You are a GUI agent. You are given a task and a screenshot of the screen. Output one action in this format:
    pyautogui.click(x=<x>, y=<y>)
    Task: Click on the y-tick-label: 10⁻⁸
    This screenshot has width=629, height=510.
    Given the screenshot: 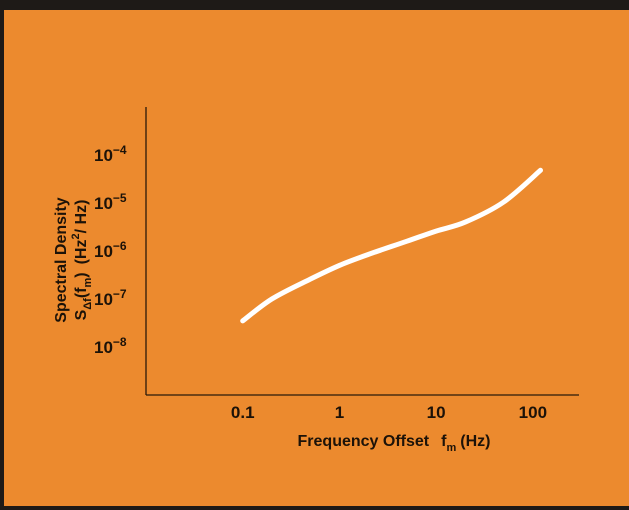 What is the action you would take?
    pyautogui.click(x=110, y=346)
    